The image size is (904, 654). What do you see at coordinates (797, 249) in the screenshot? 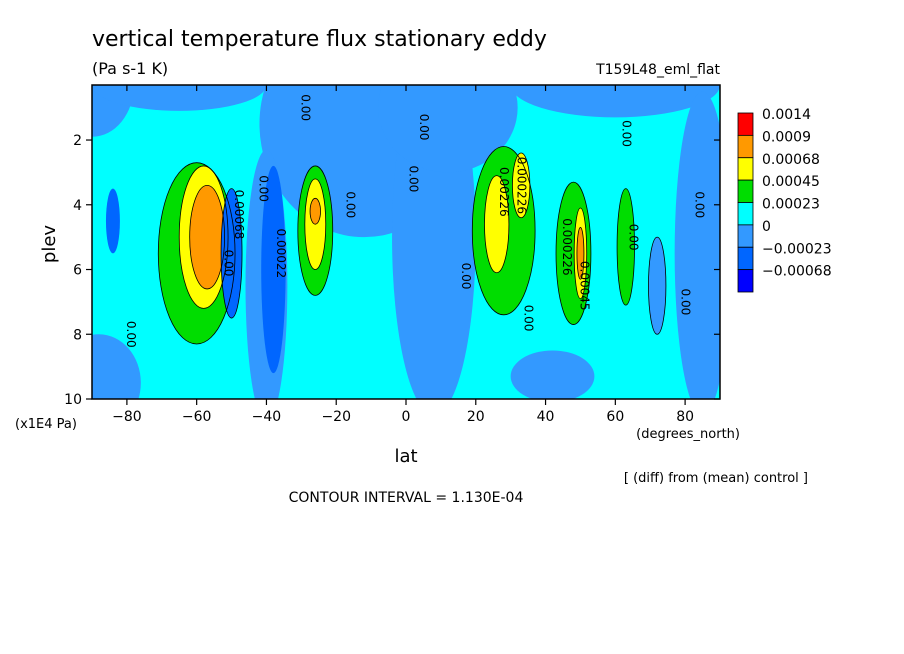
I see `colorbar-label: −0.00023` at bounding box center [797, 249].